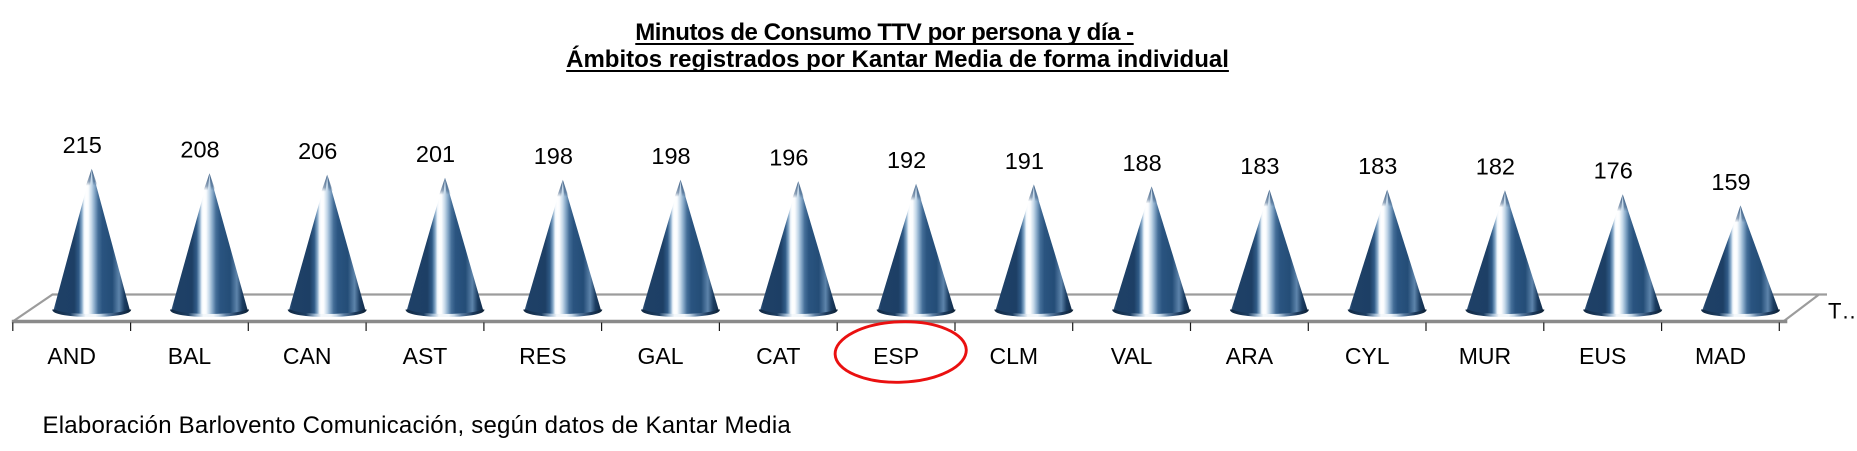 The height and width of the screenshot is (451, 1857). Describe the element at coordinates (542, 356) in the screenshot. I see `svg-text: RES` at that location.